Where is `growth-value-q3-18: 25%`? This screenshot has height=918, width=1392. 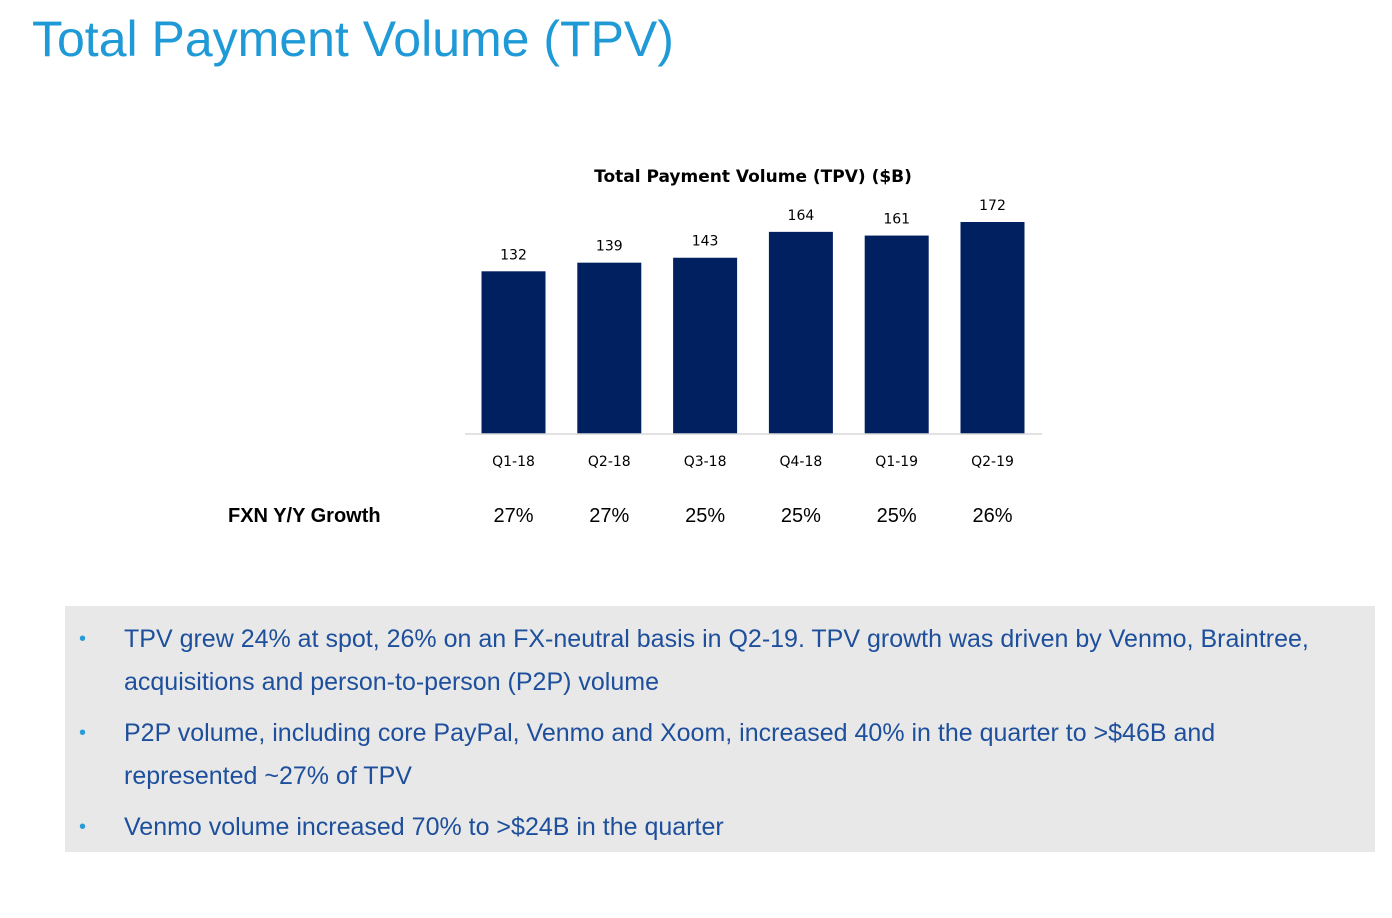
growth-value-q3-18: 25% is located at coordinates (705, 516).